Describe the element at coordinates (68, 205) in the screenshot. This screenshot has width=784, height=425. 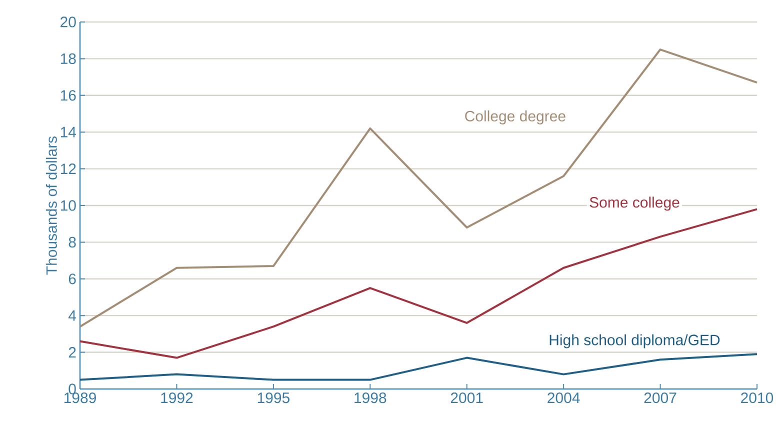
I see `y-tick-label: 10` at that location.